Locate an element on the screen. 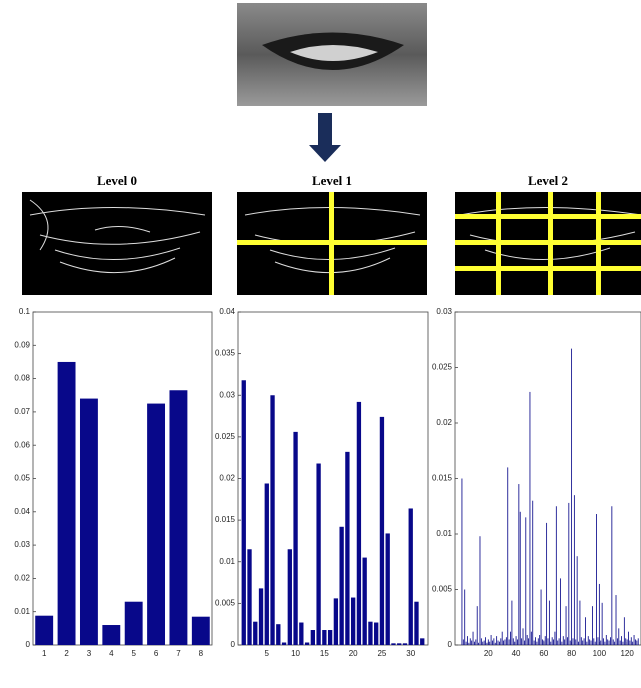  y-tick-label: 0.1 is located at coordinates (25, 311).